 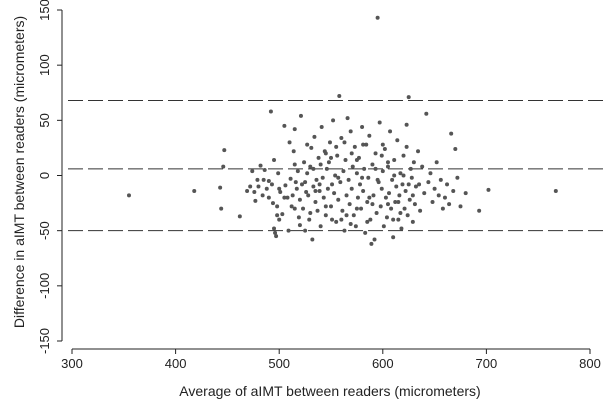 I want to click on x-tick-label: 400, so click(x=176, y=363).